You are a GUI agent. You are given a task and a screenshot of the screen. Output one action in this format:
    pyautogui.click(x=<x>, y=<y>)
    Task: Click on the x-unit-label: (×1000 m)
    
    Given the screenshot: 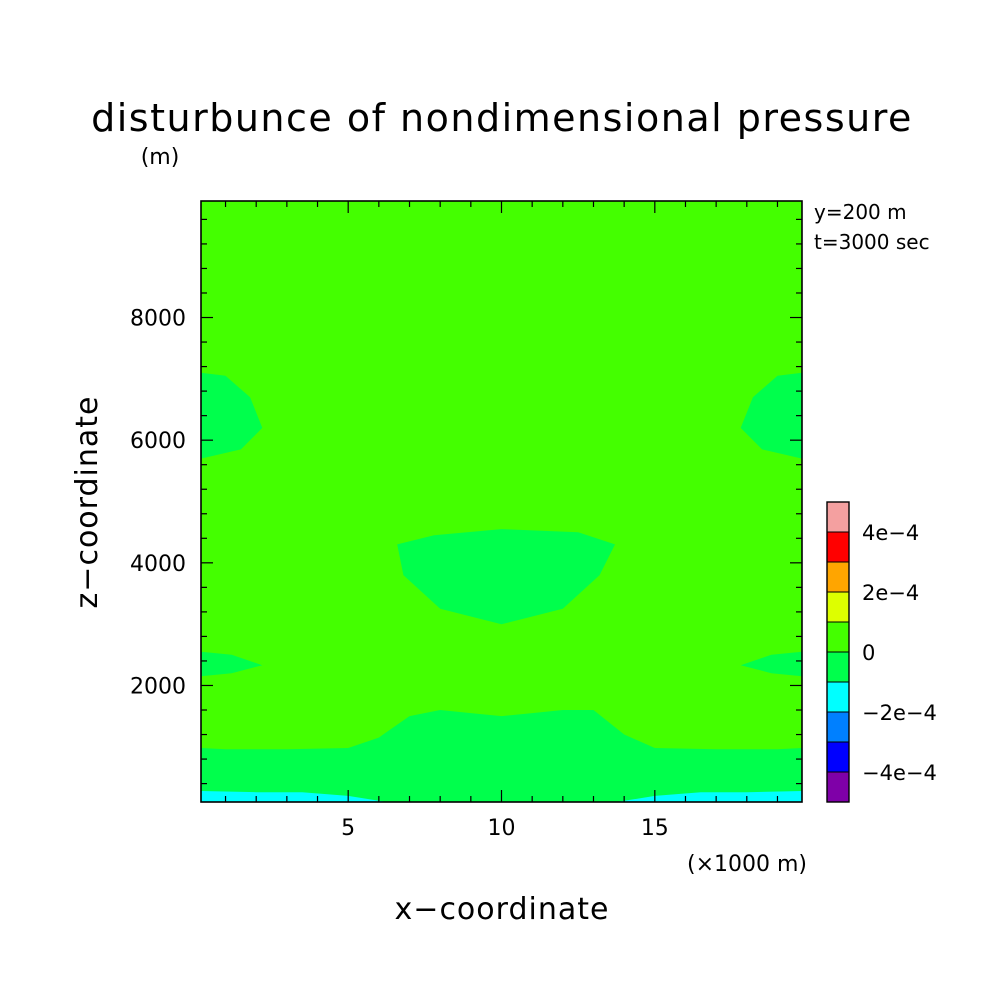 What is the action you would take?
    pyautogui.click(x=747, y=864)
    